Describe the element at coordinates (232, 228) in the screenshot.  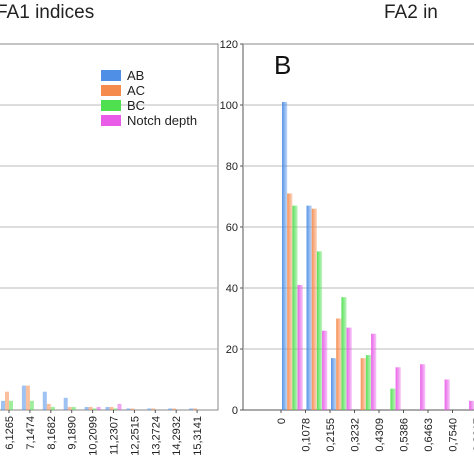
I see `panel-b-ytick-label: 60` at that location.